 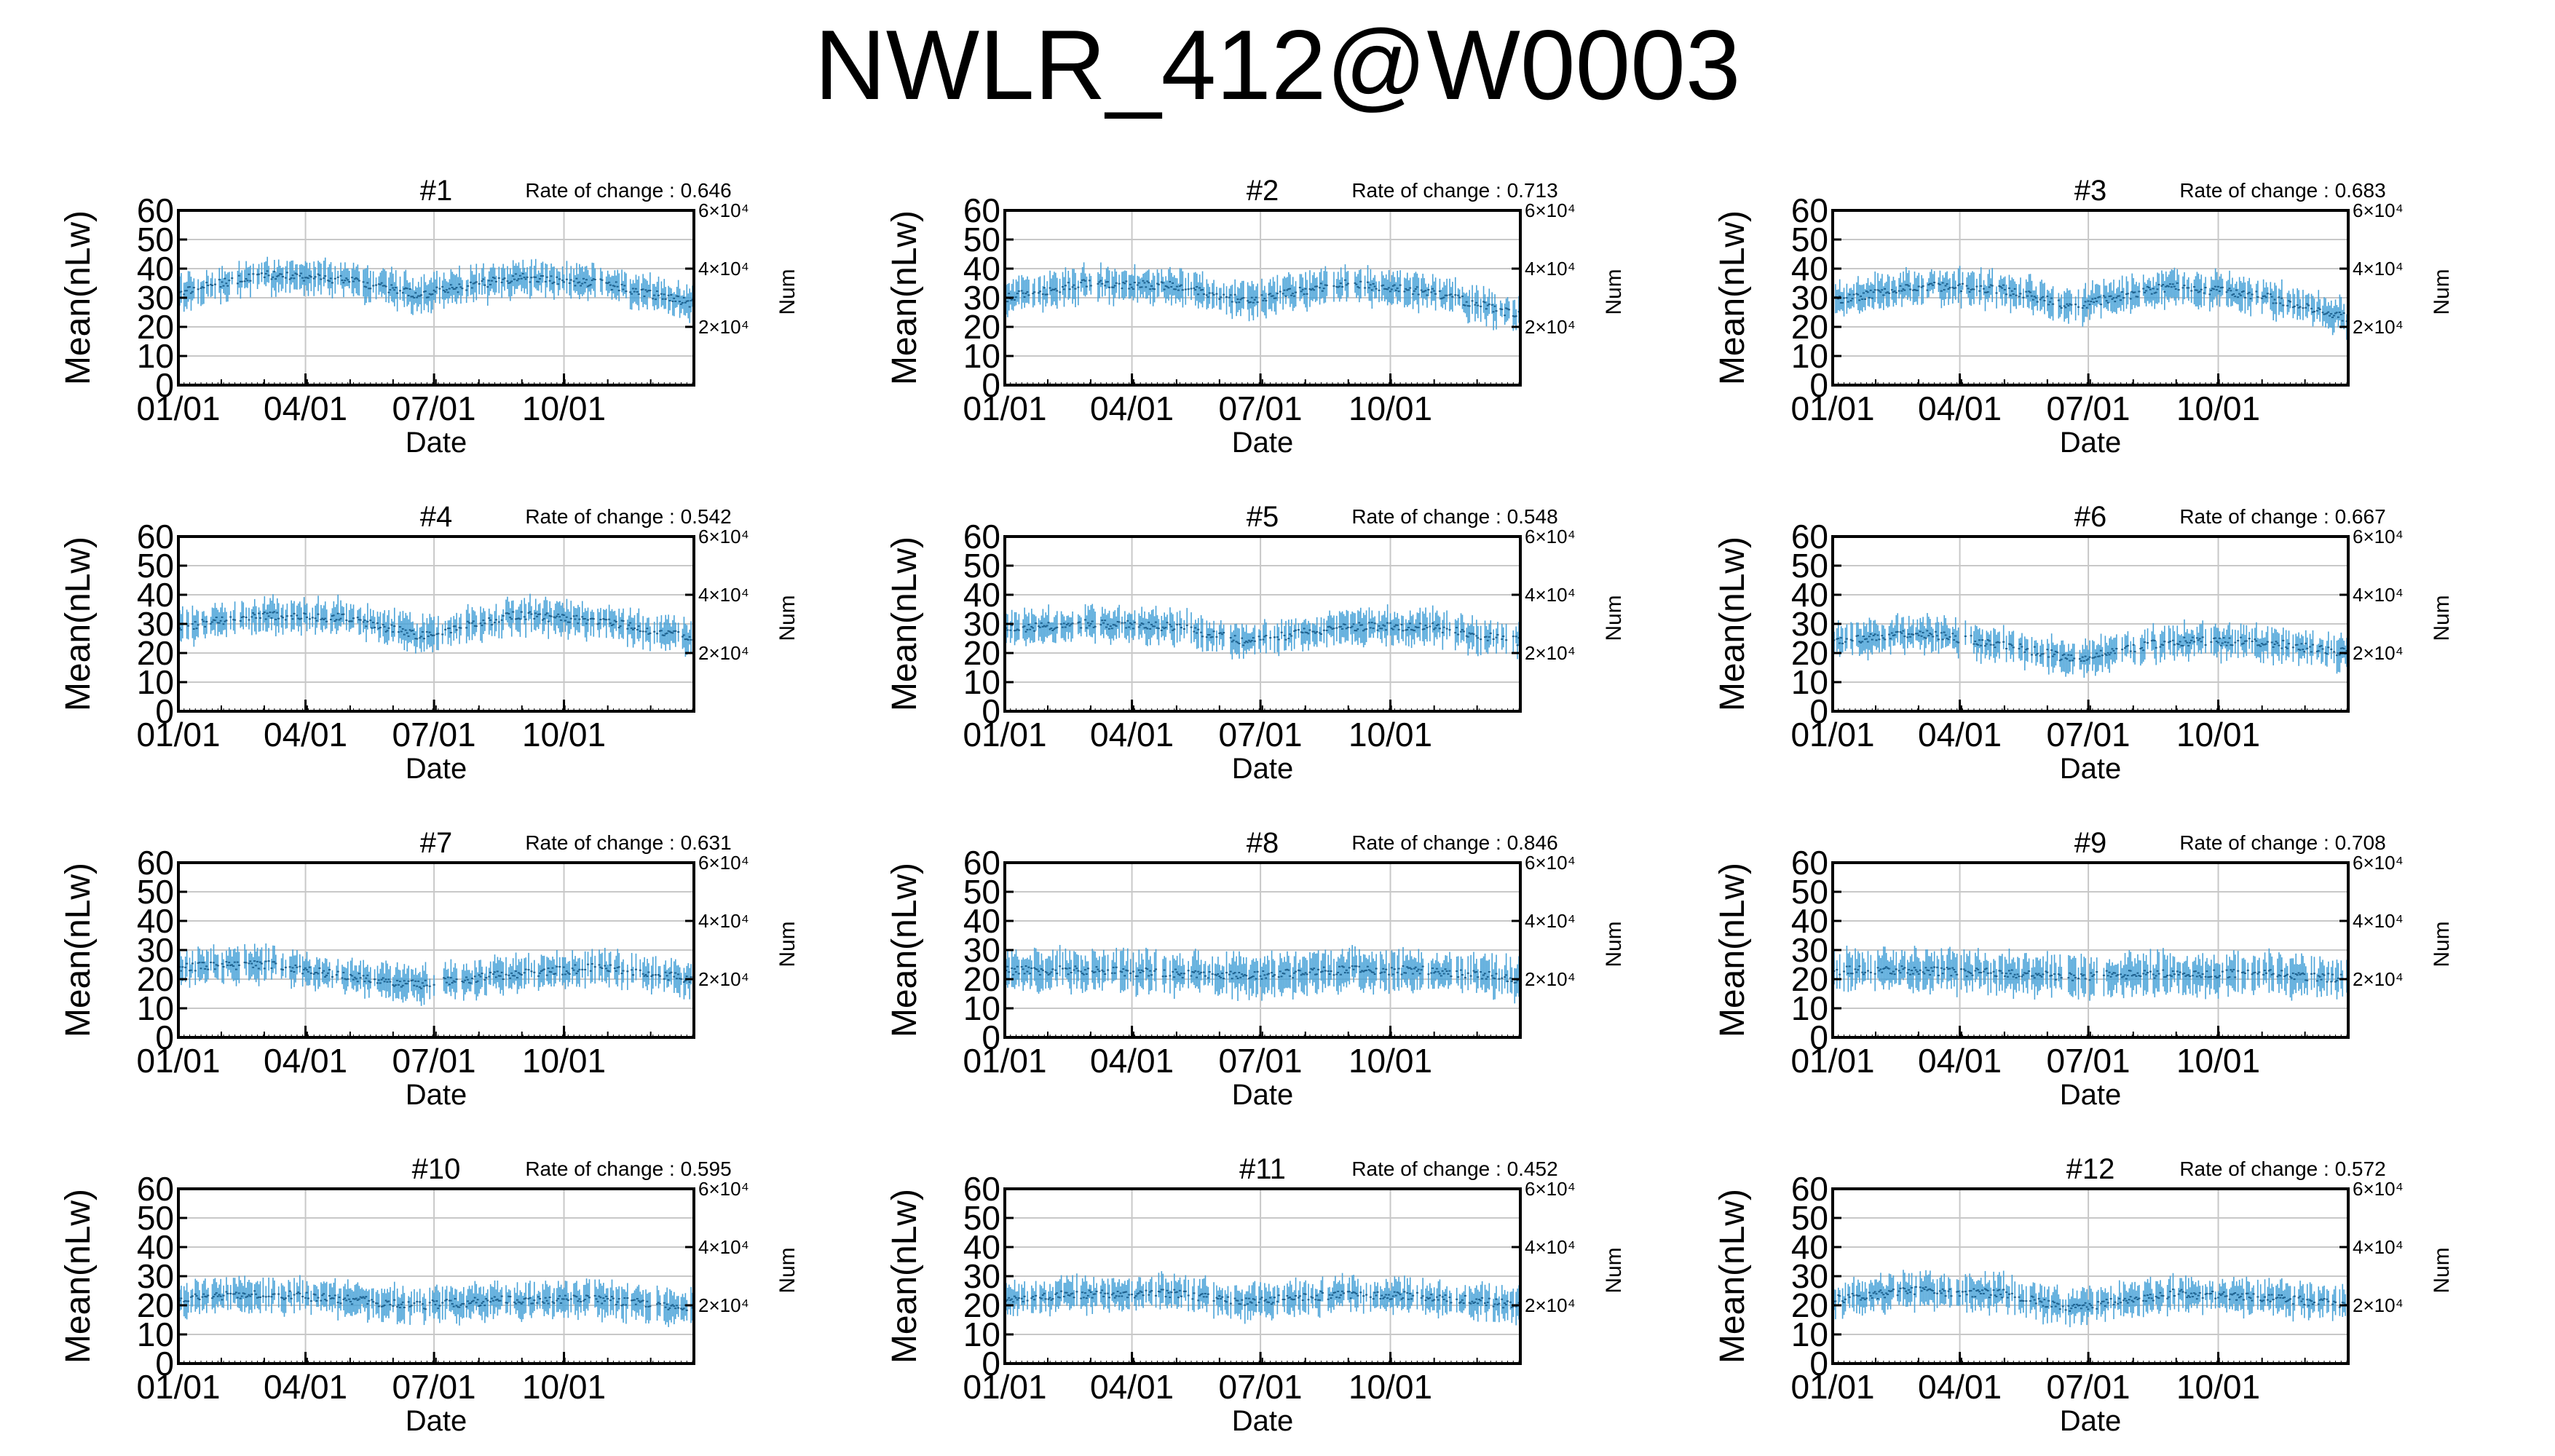 What do you see at coordinates (628, 842) in the screenshot?
I see `rate-of-change-label: Rate of change : 0.631` at bounding box center [628, 842].